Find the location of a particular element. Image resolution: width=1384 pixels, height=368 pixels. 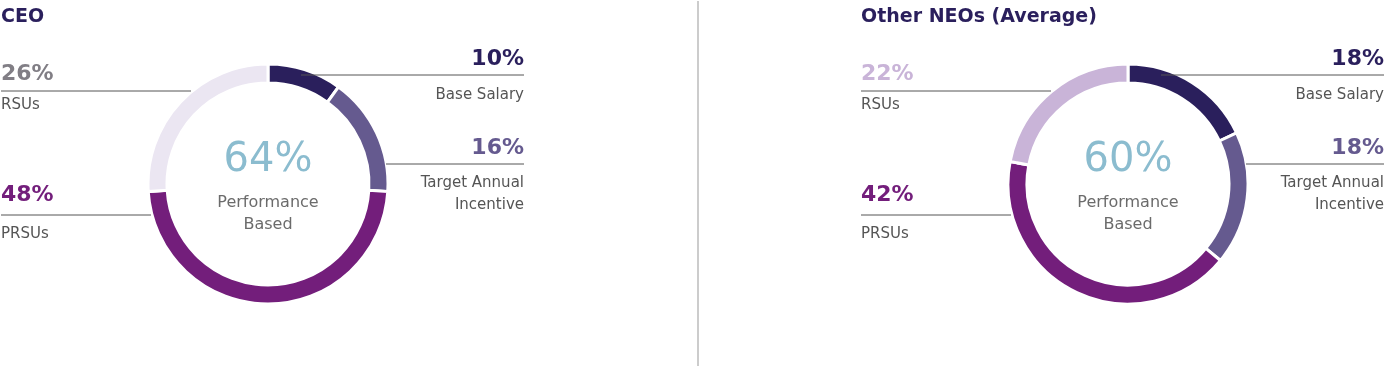

data-label: 10% is located at coordinates (497, 57).